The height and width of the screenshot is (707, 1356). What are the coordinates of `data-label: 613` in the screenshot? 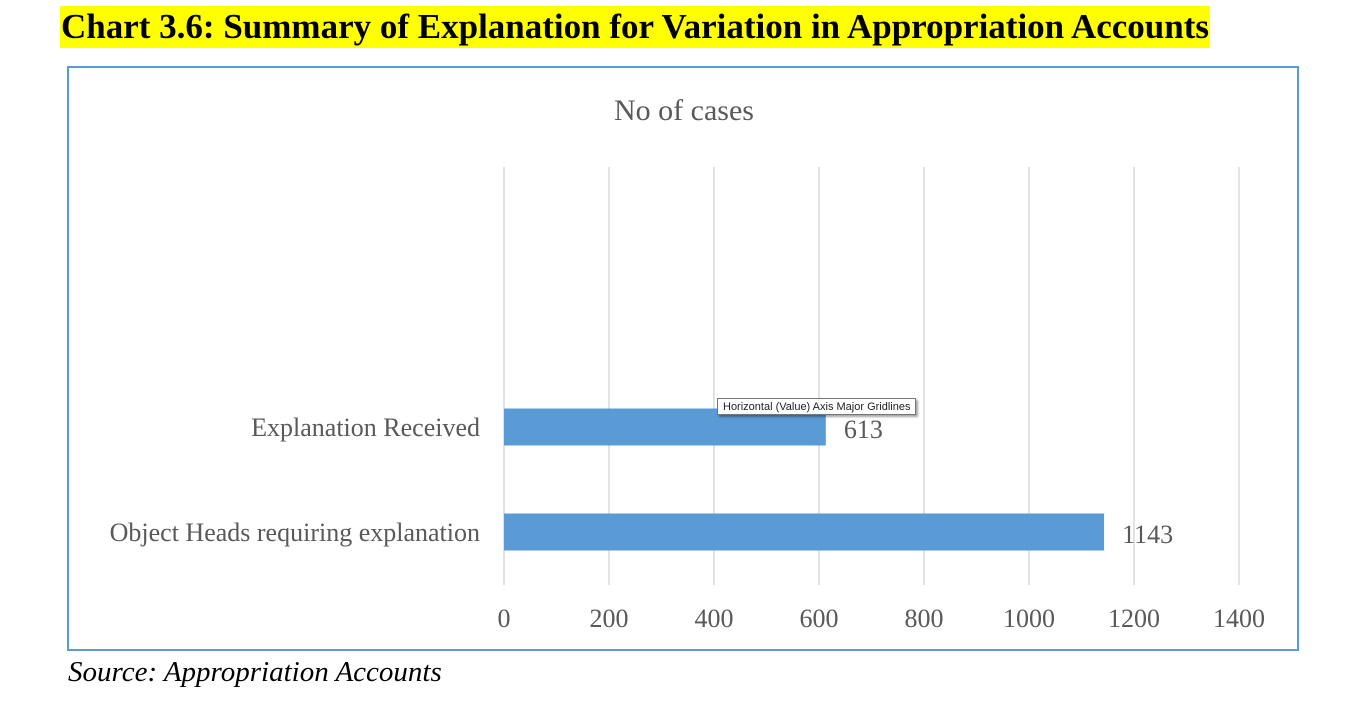 It's located at (863, 429).